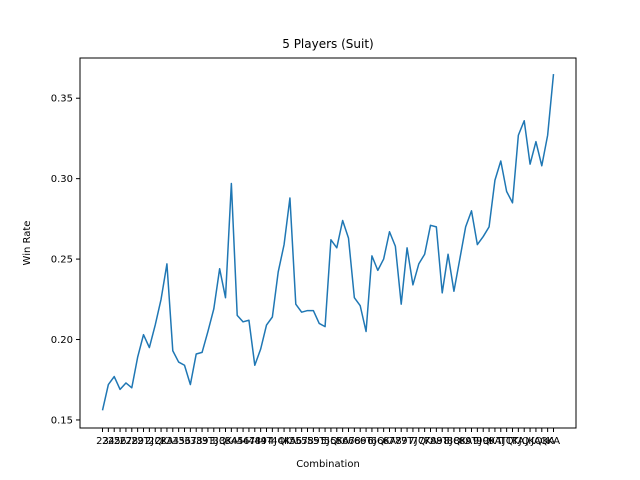 The width and height of the screenshot is (640, 480). I want to click on x-tick-label: 6K, so click(383, 441).